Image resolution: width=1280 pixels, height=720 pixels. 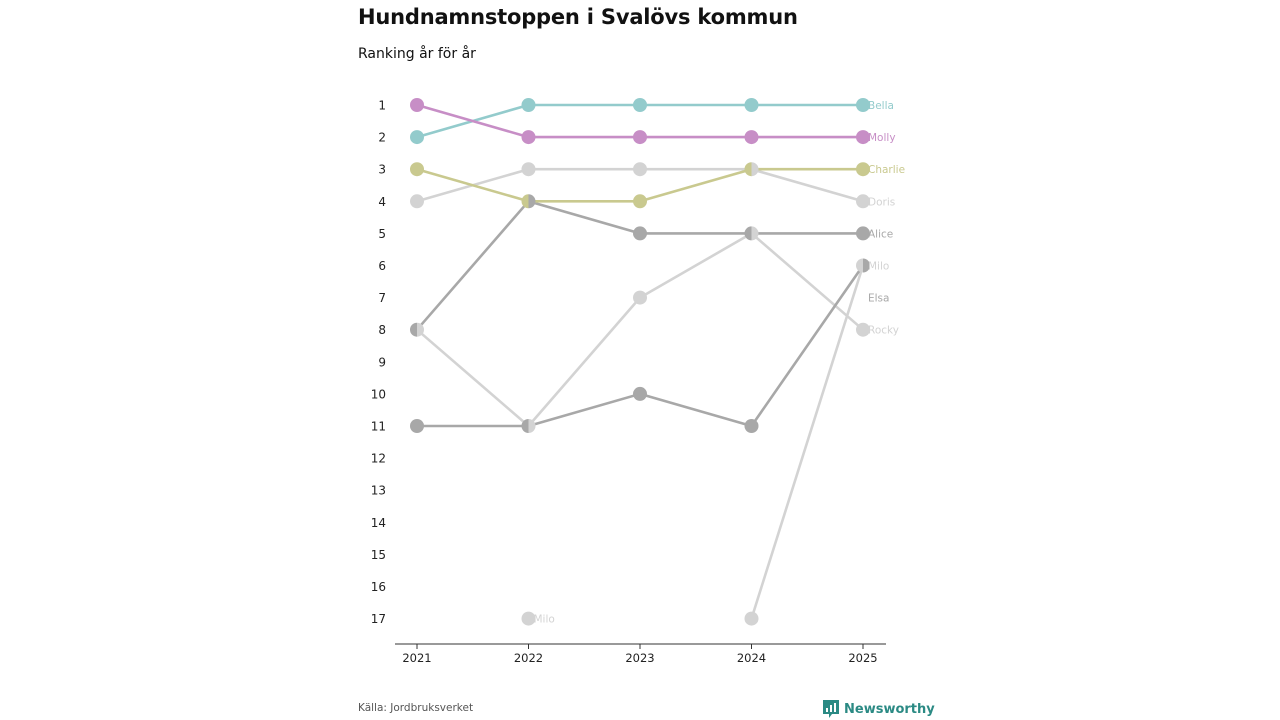 What do you see at coordinates (378, 523) in the screenshot?
I see `y-tick-label: 14` at bounding box center [378, 523].